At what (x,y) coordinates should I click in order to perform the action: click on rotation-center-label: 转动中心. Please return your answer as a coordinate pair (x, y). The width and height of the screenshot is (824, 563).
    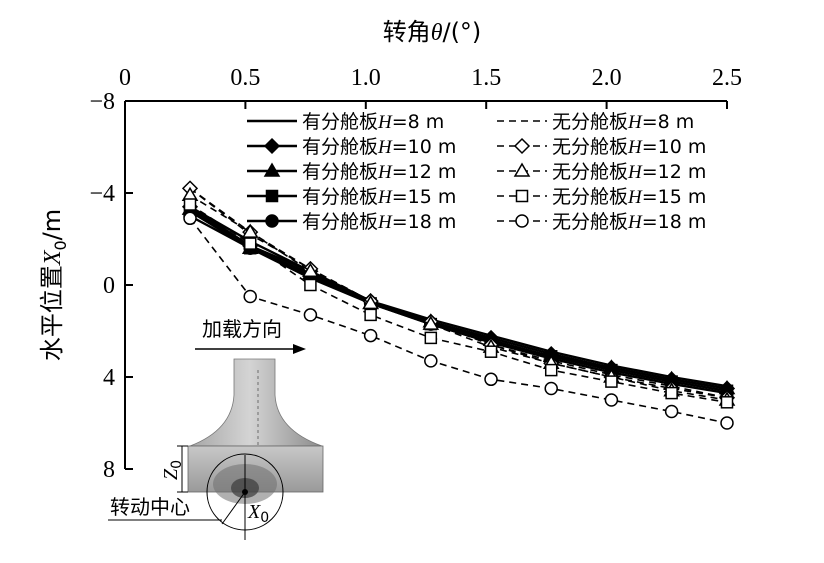
    Looking at the image, I should click on (150, 507).